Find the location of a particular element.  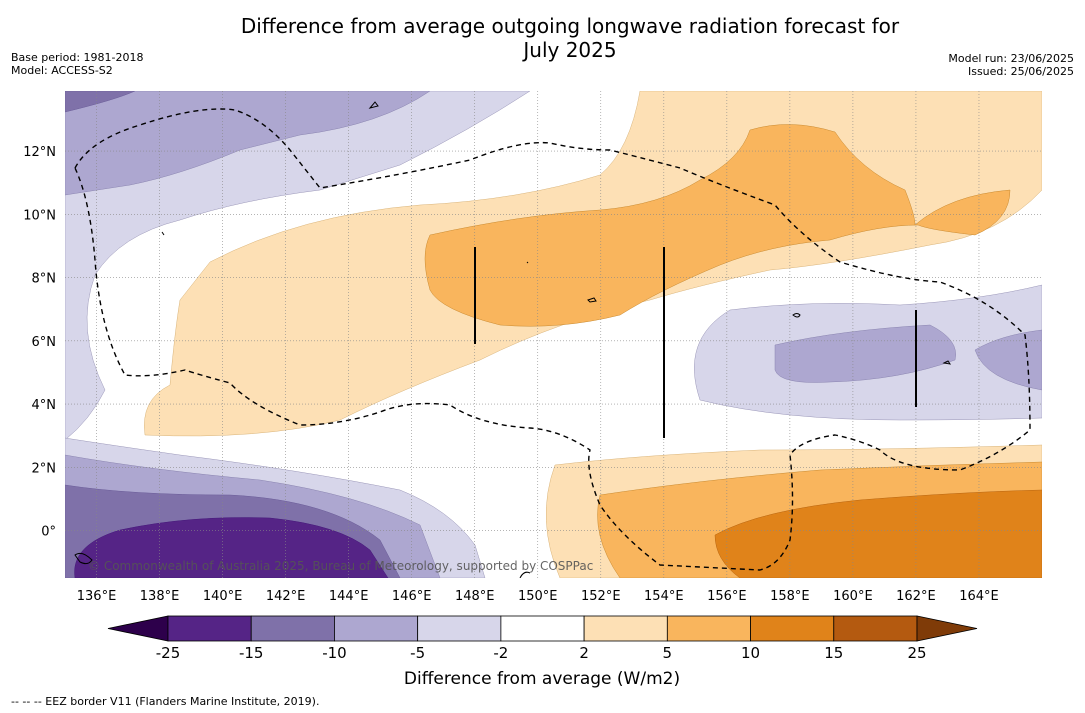

lon-tick-label: 162°E is located at coordinates (916, 596).